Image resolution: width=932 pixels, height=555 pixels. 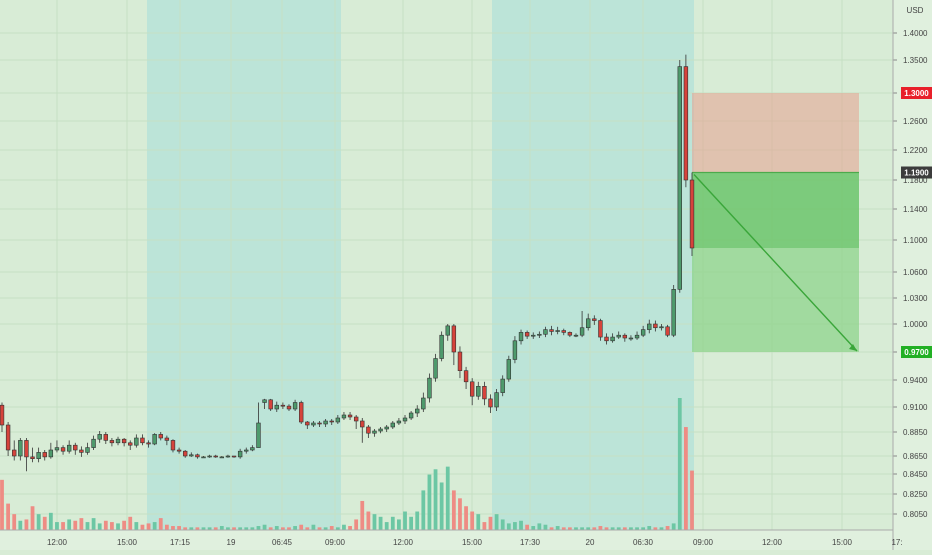 What do you see at coordinates (915, 407) in the screenshot?
I see `y-tick-label: 0.9100` at bounding box center [915, 407].